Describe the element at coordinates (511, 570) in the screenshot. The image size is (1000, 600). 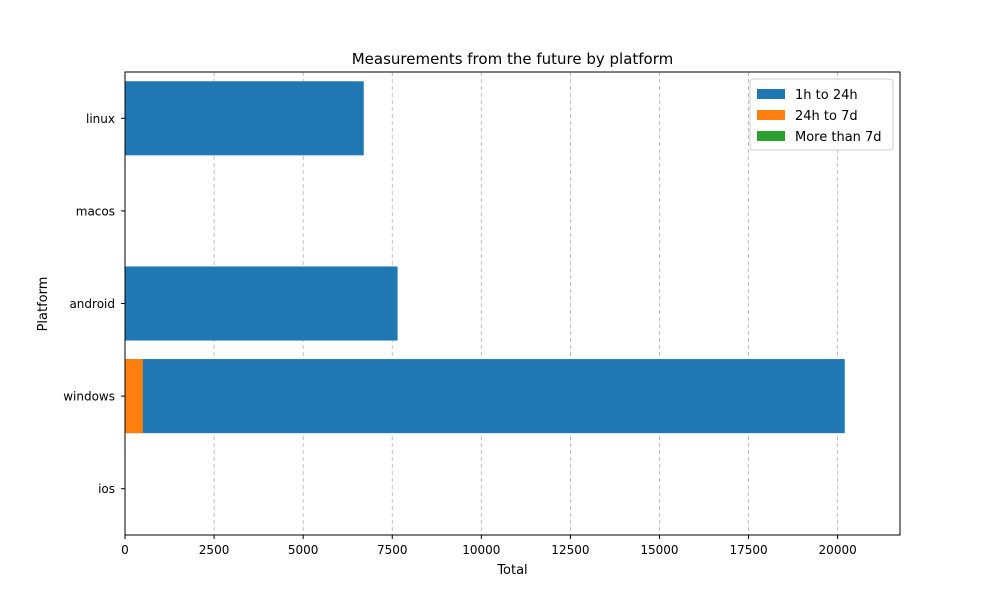
I see `x-axis-label: Total` at that location.